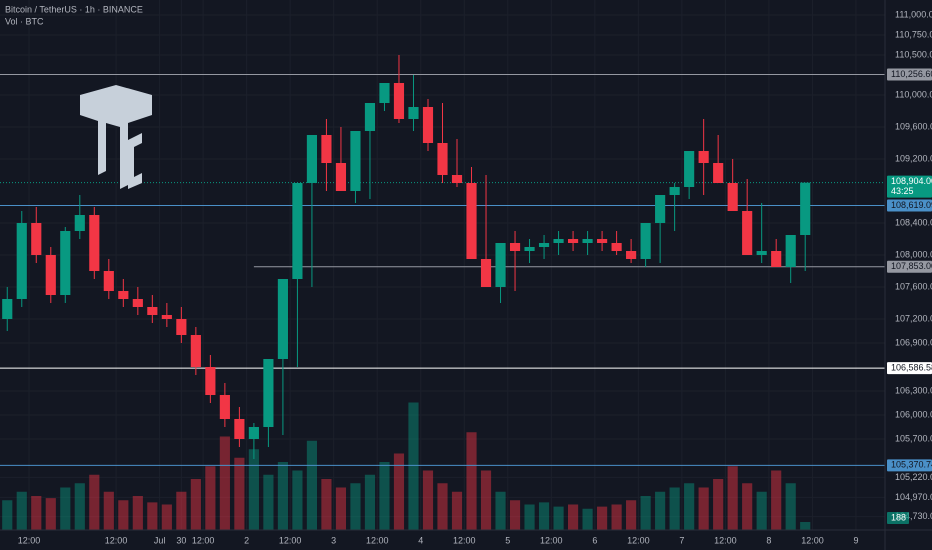  I want to click on last-price-label: 108,904.00, so click(911, 181).